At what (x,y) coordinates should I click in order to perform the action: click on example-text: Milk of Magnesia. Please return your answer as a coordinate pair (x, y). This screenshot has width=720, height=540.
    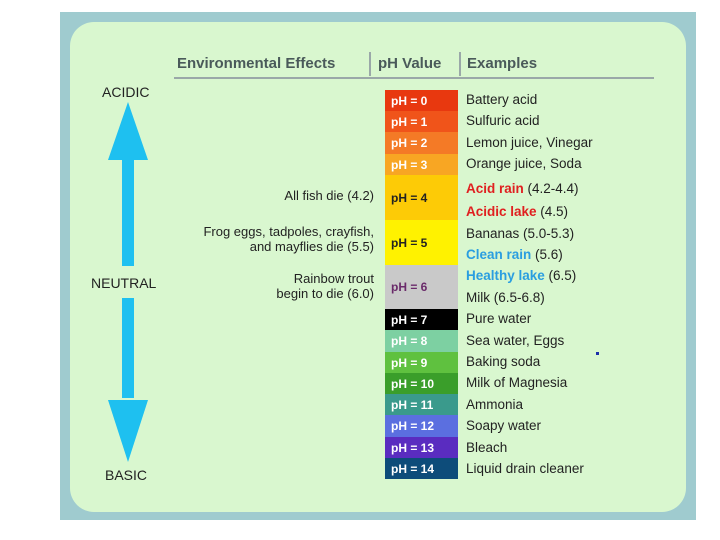
    Looking at the image, I should click on (517, 382).